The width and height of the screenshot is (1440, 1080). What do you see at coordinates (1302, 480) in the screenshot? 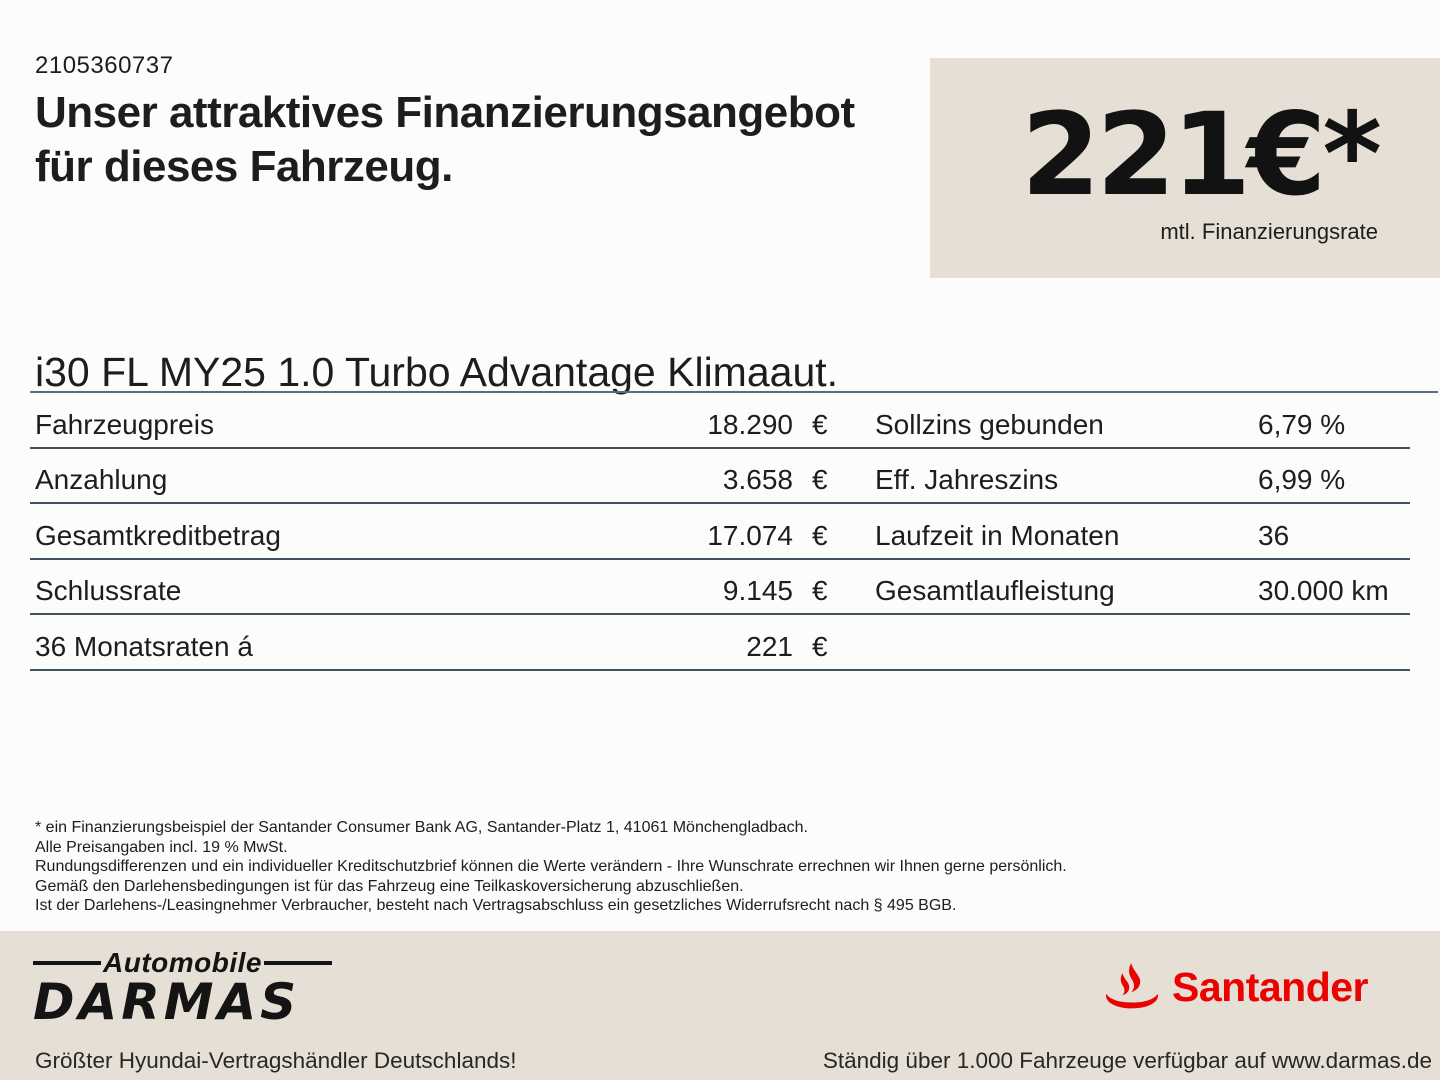
I see `row-value: 6,99 %` at bounding box center [1302, 480].